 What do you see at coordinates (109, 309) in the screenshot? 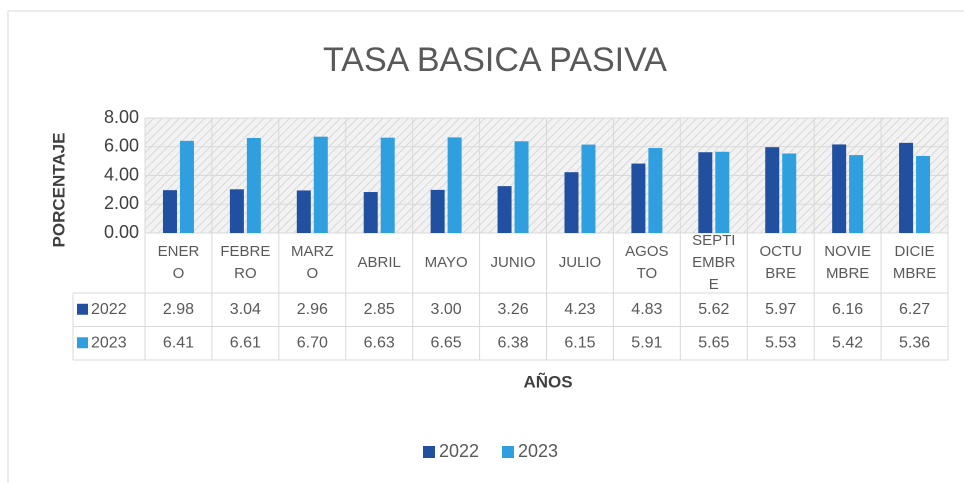
I see `table-series-name: 2022` at bounding box center [109, 309].